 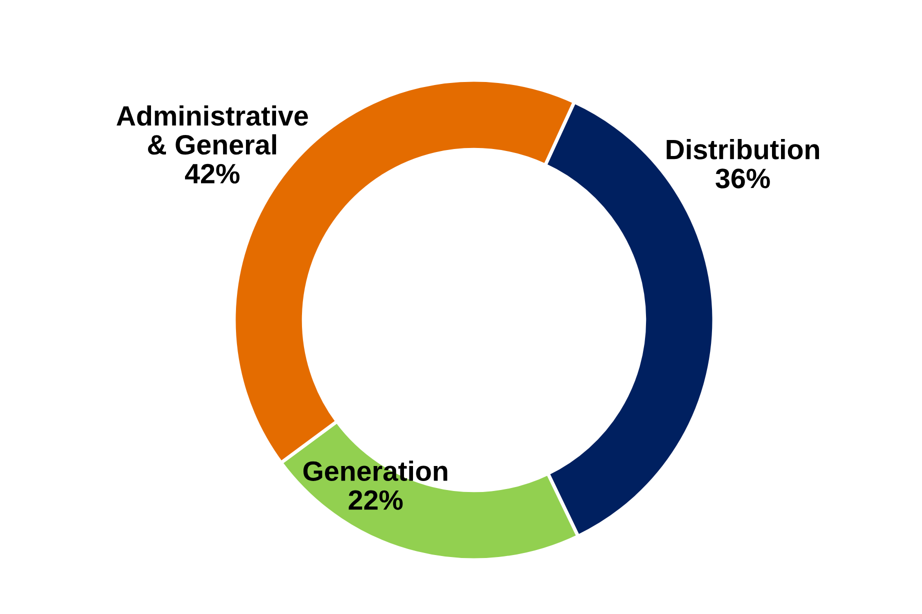 I want to click on data-label: 36%, so click(x=743, y=178).